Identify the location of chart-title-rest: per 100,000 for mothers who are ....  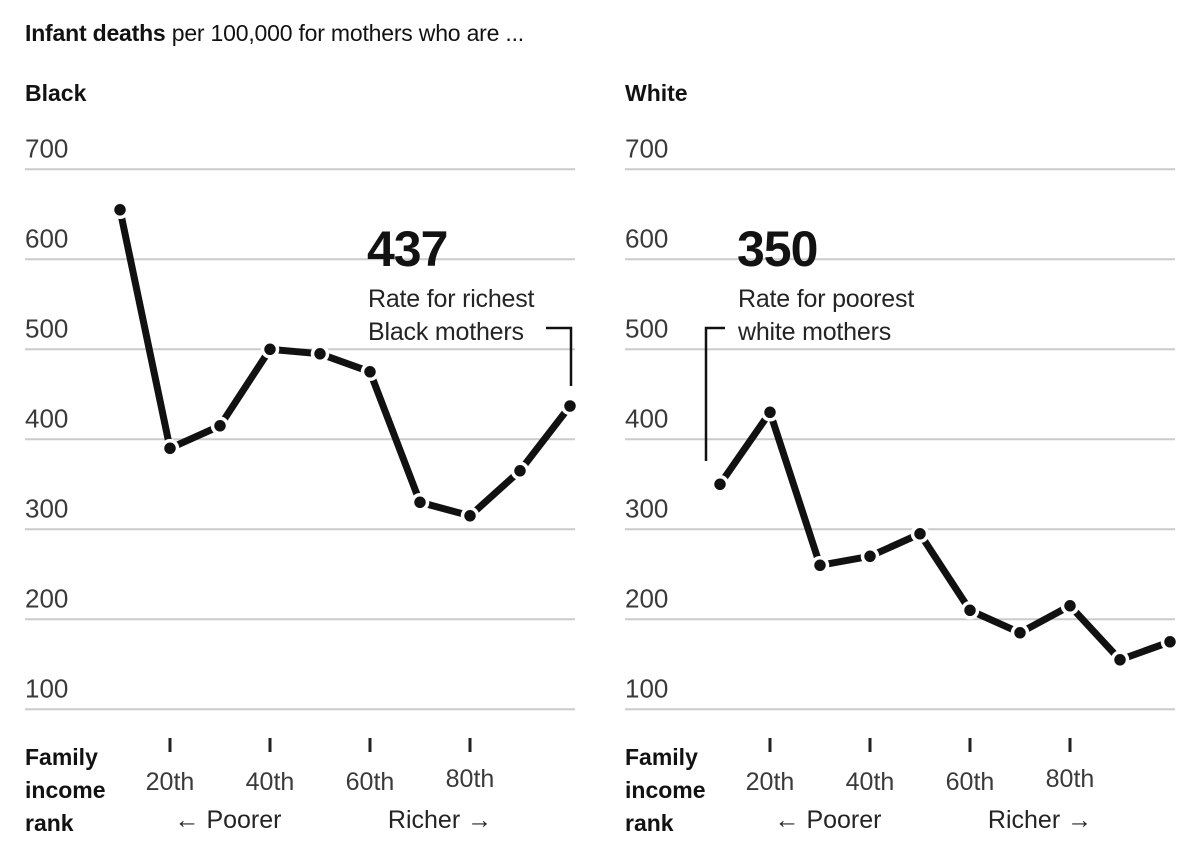
(344, 33).